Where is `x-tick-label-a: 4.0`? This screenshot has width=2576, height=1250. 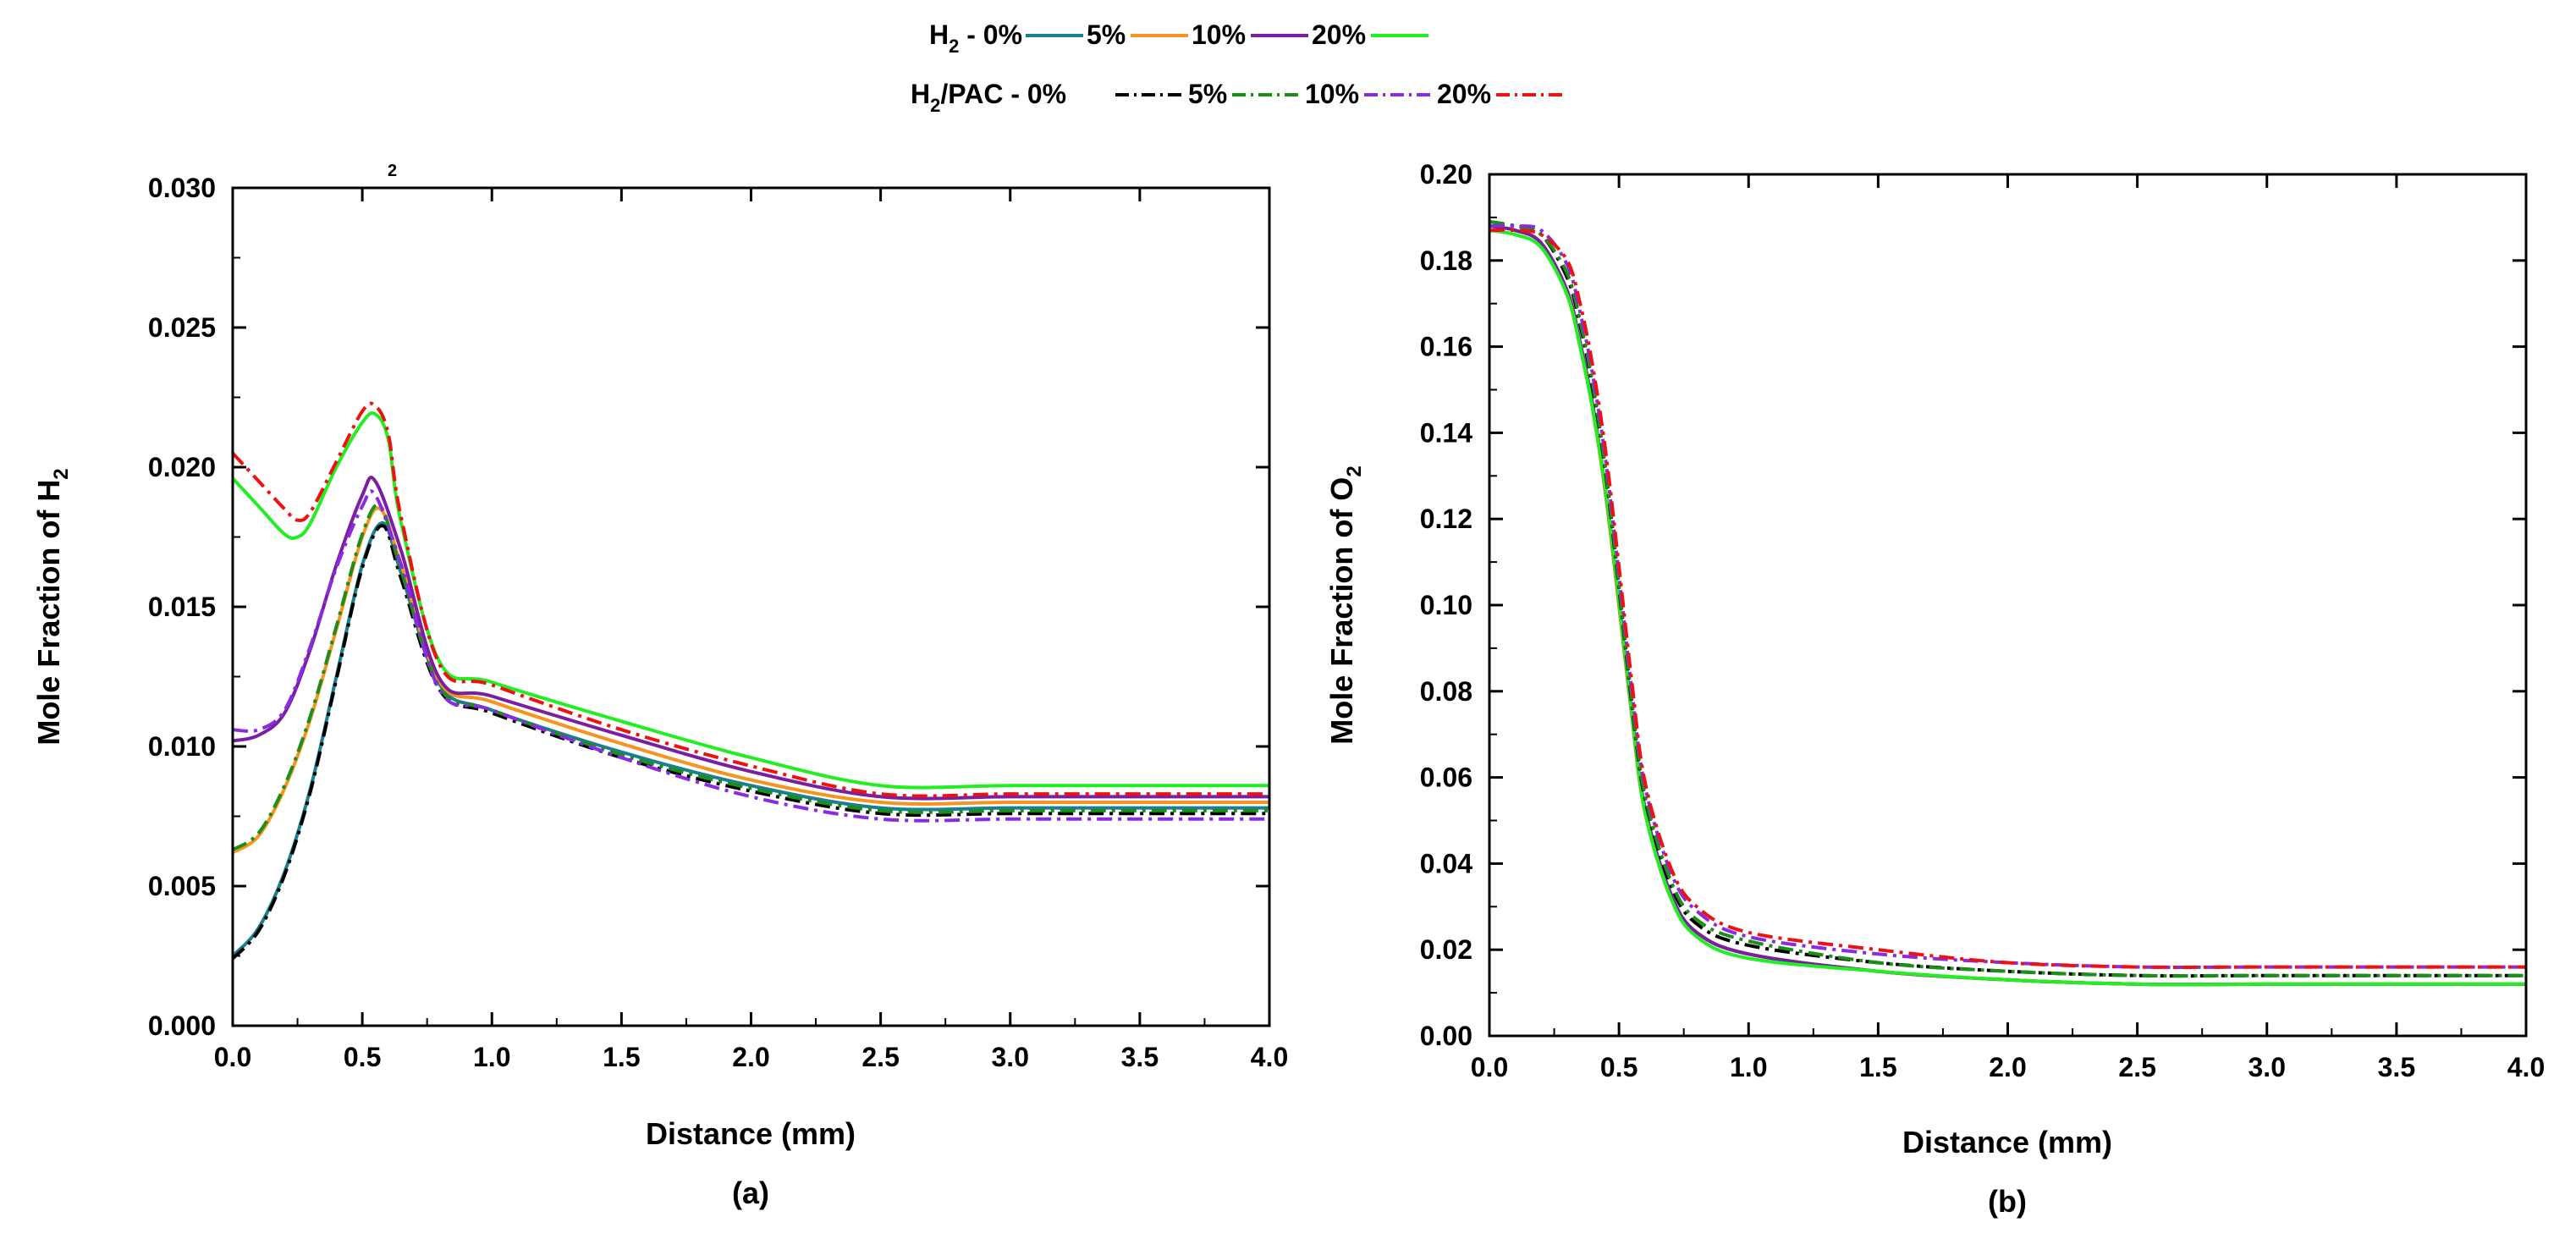
x-tick-label-a: 4.0 is located at coordinates (1269, 1057).